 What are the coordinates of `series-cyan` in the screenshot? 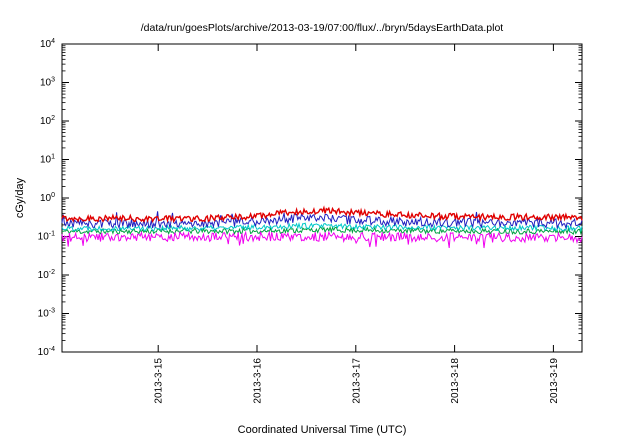 It's located at (322, 227).